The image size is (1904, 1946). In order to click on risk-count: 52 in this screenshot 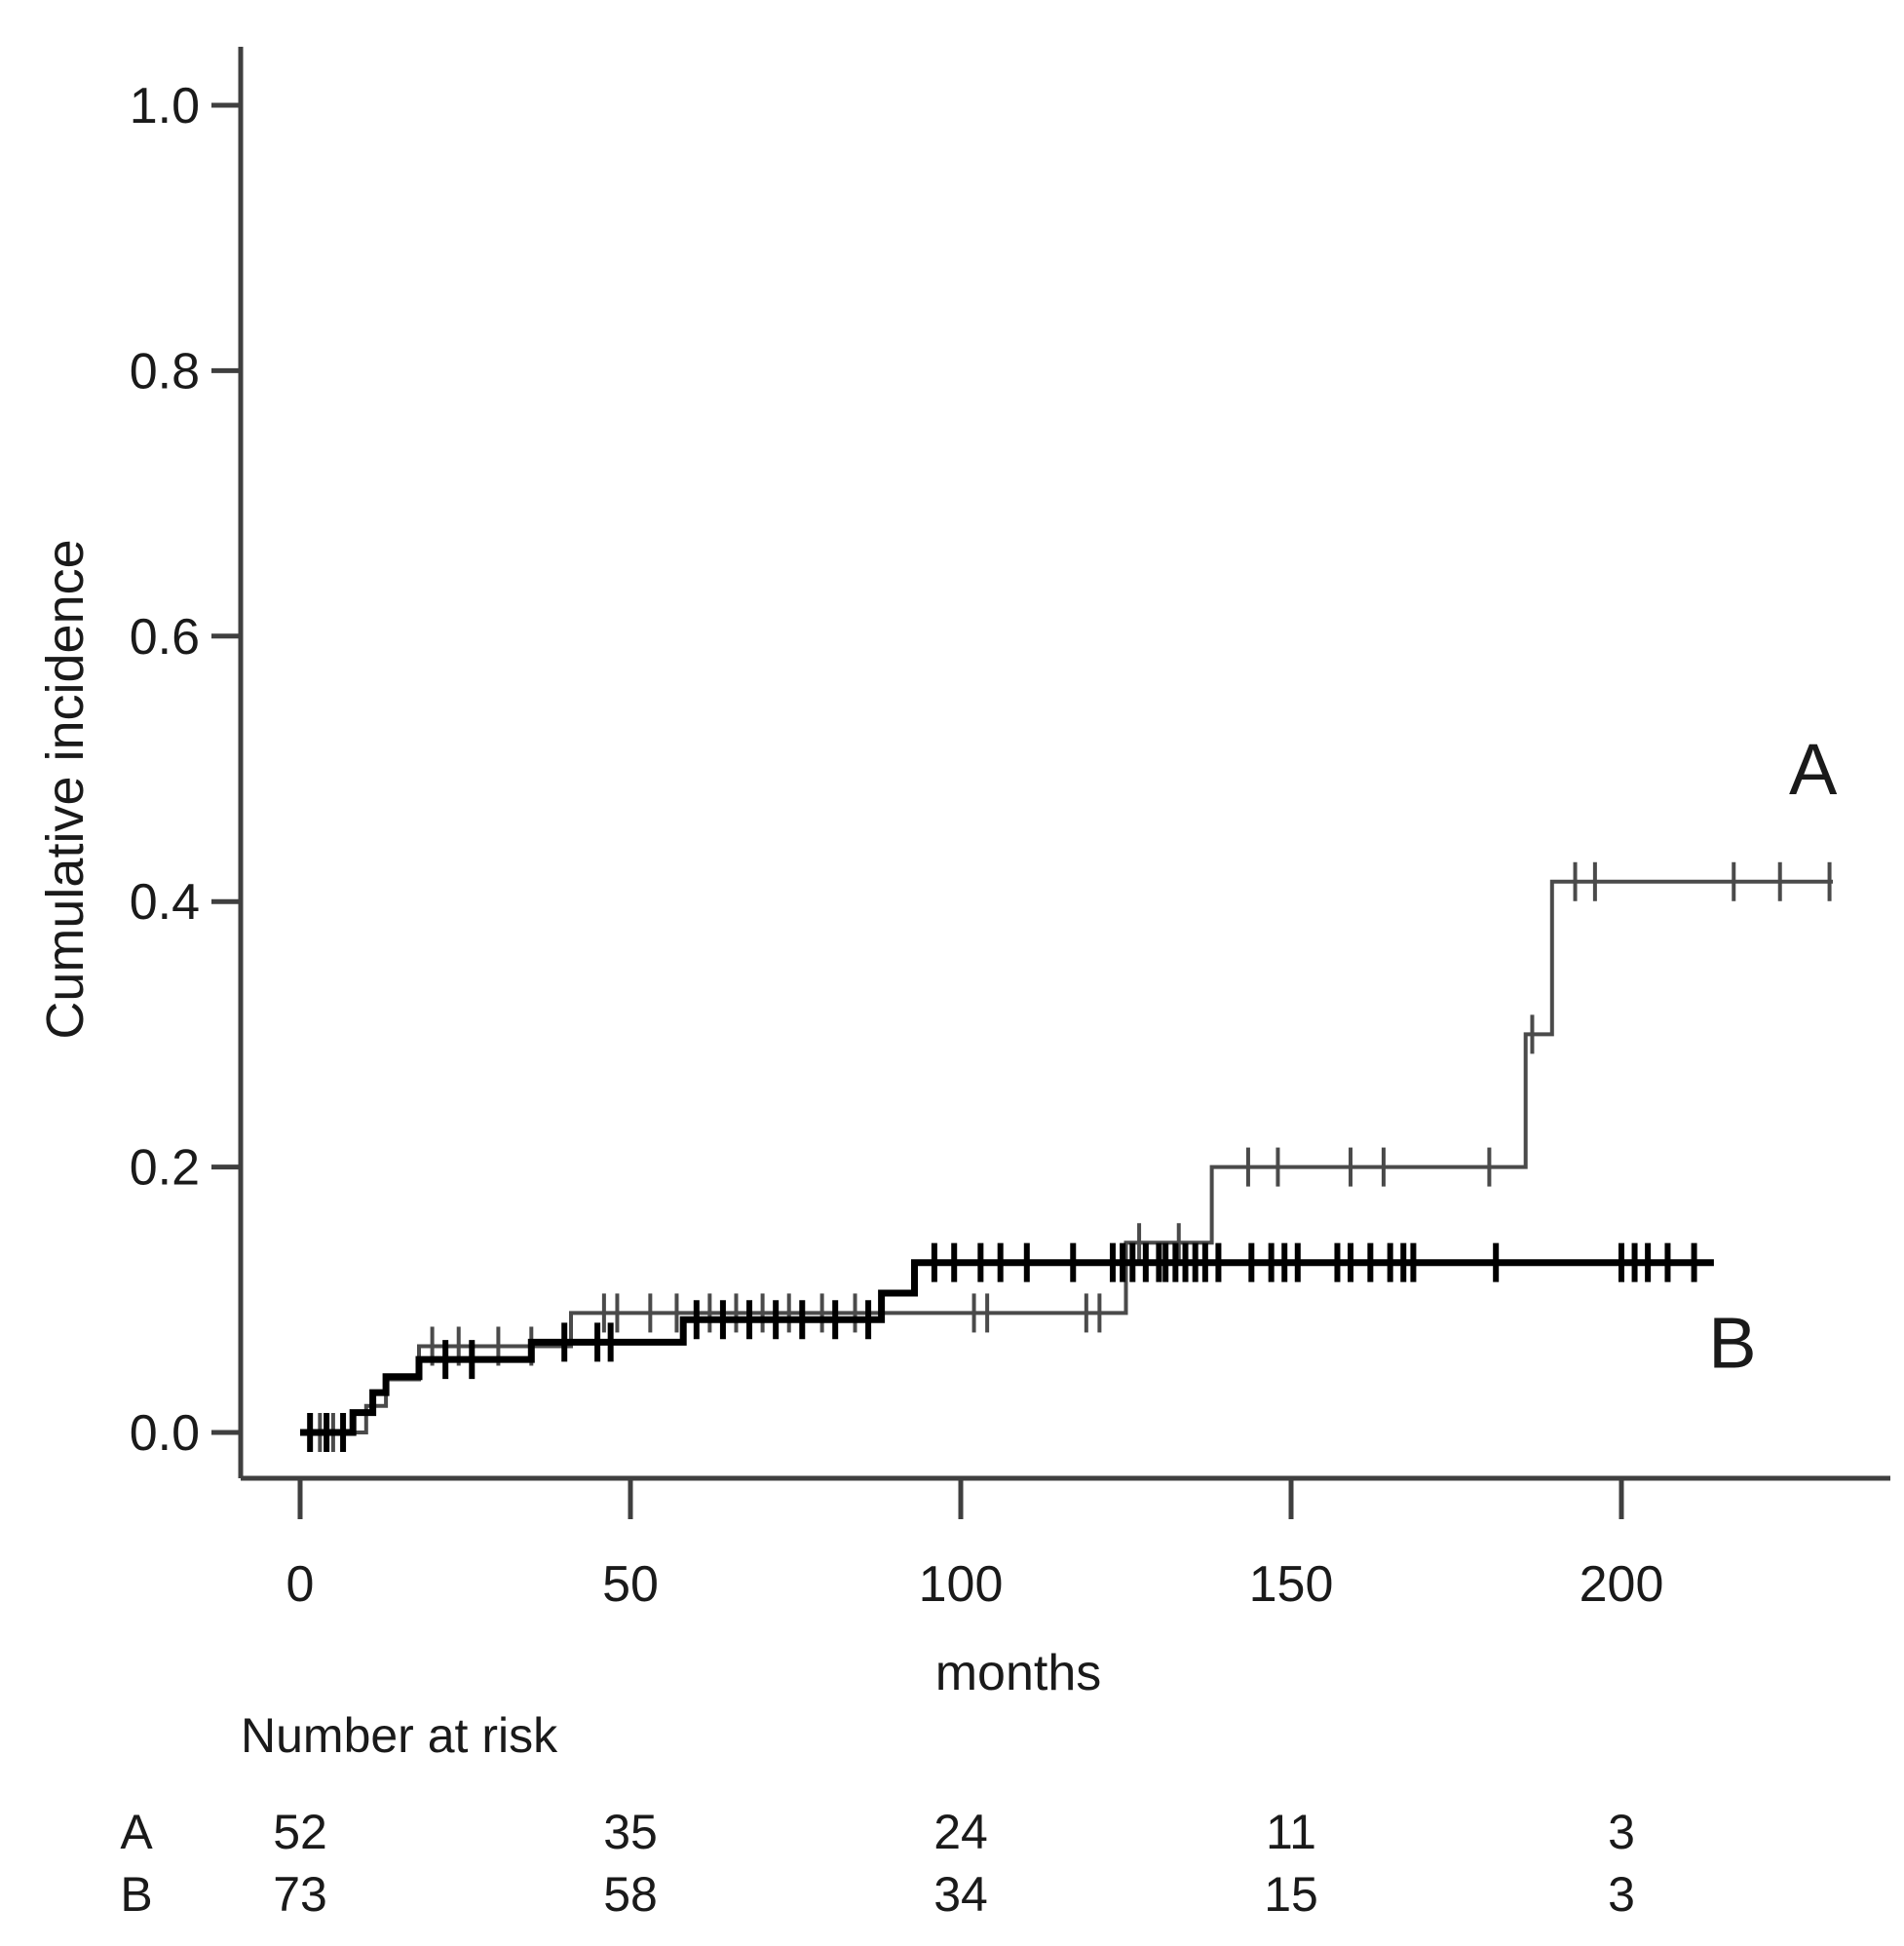, I will do `click(300, 1832)`.